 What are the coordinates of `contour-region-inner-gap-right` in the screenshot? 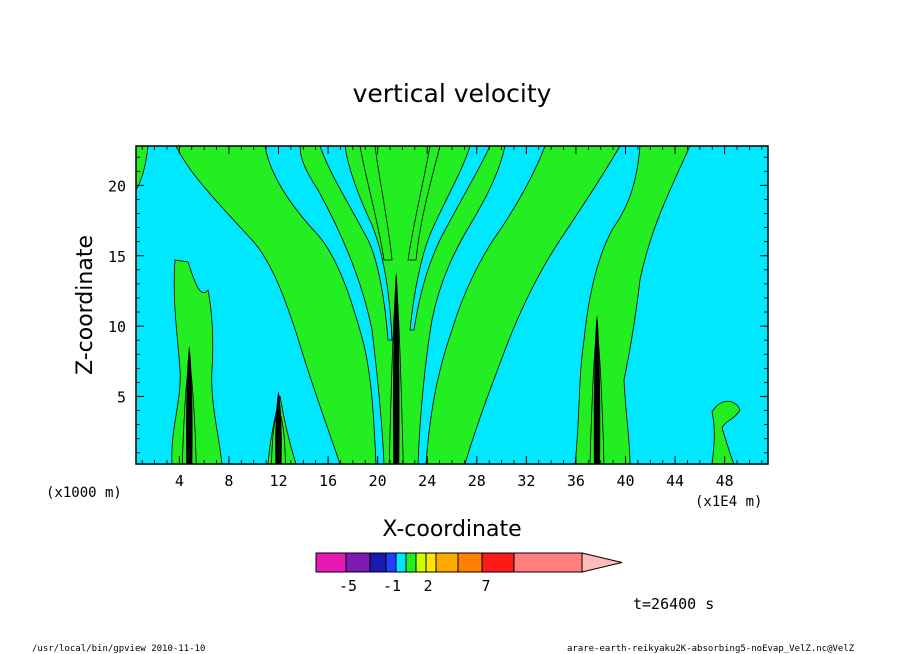 It's located at (481, 305).